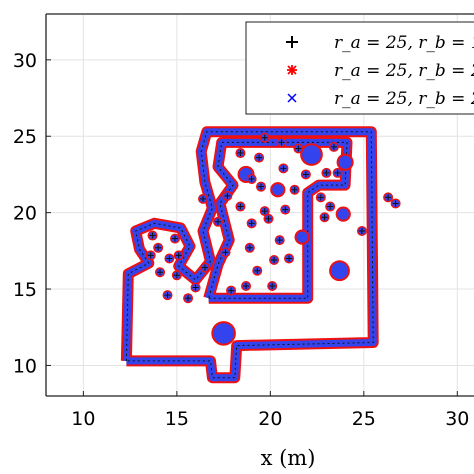 Image resolution: width=474 pixels, height=474 pixels. What do you see at coordinates (25, 137) in the screenshot?
I see `y-tick-label: 25` at bounding box center [25, 137].